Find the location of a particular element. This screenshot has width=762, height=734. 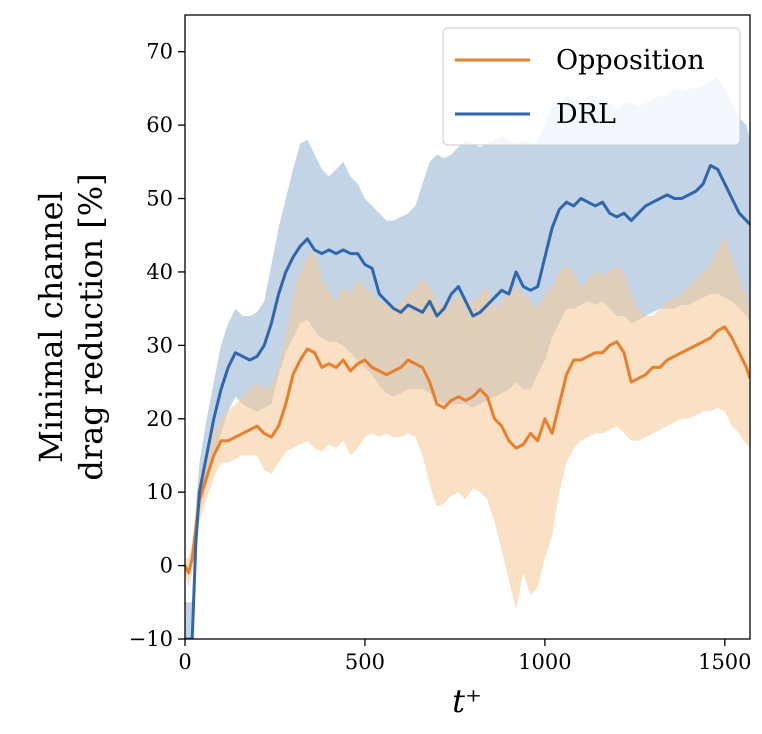

legend: Opposition DRL is located at coordinates (591, 86).